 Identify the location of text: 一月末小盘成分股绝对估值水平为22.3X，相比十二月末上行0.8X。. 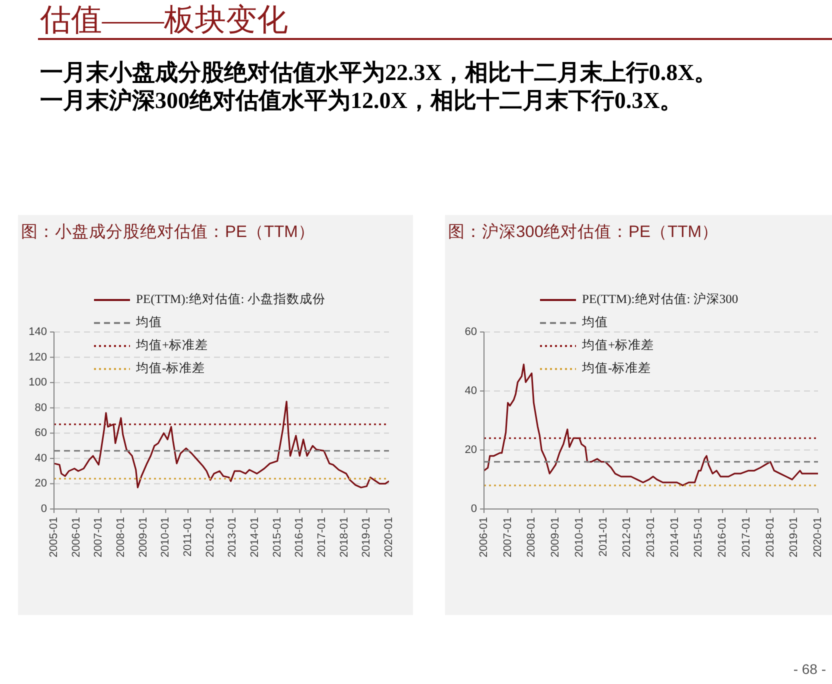
(379, 72).